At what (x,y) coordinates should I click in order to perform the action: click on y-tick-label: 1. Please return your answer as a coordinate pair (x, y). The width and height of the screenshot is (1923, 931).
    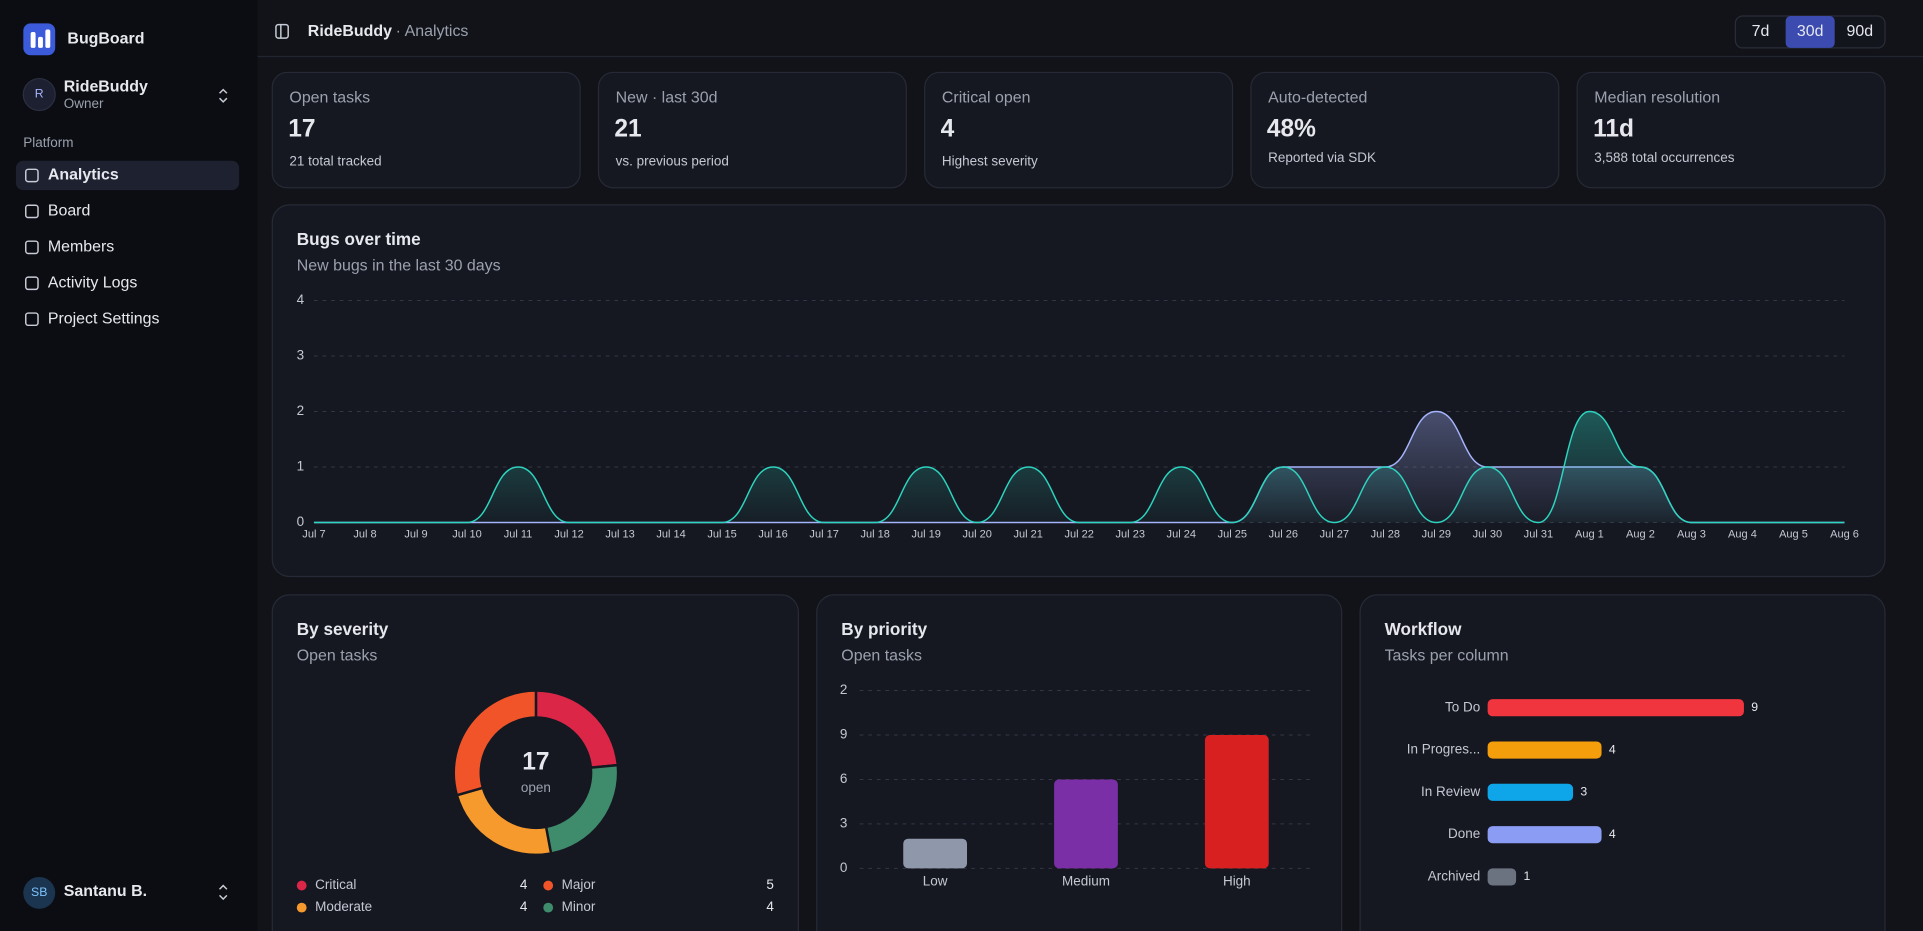
    Looking at the image, I should click on (301, 466).